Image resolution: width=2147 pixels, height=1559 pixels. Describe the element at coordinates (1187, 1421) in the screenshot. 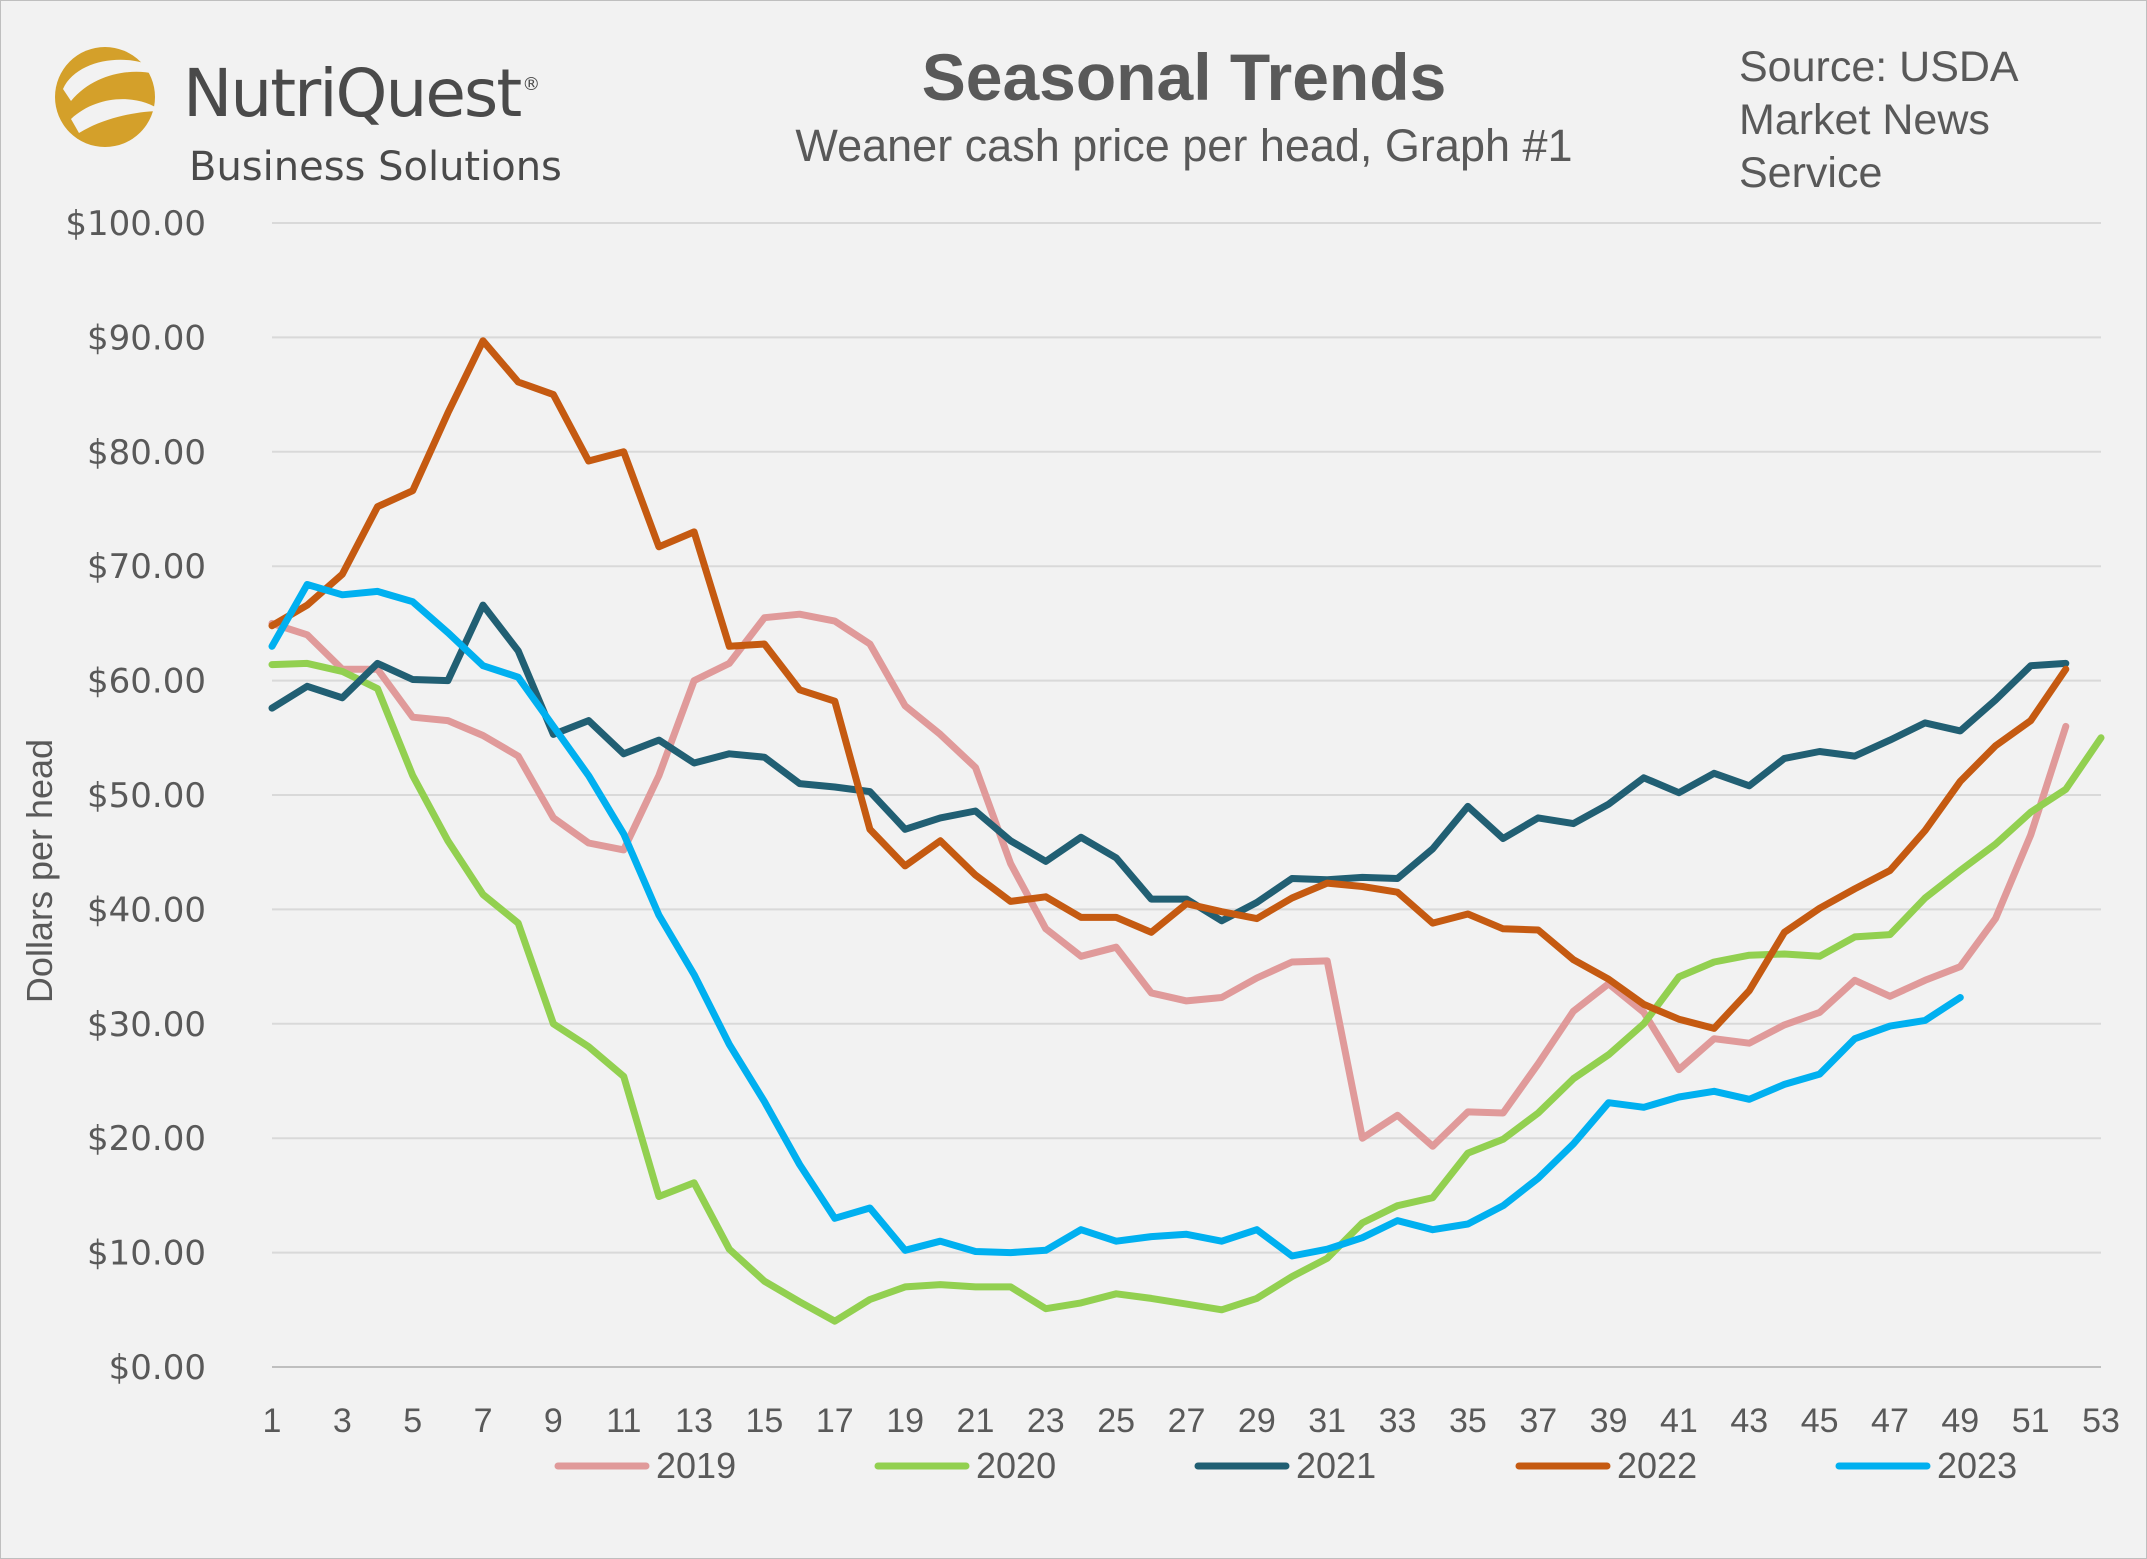

I see `x-tick-label: 27` at that location.